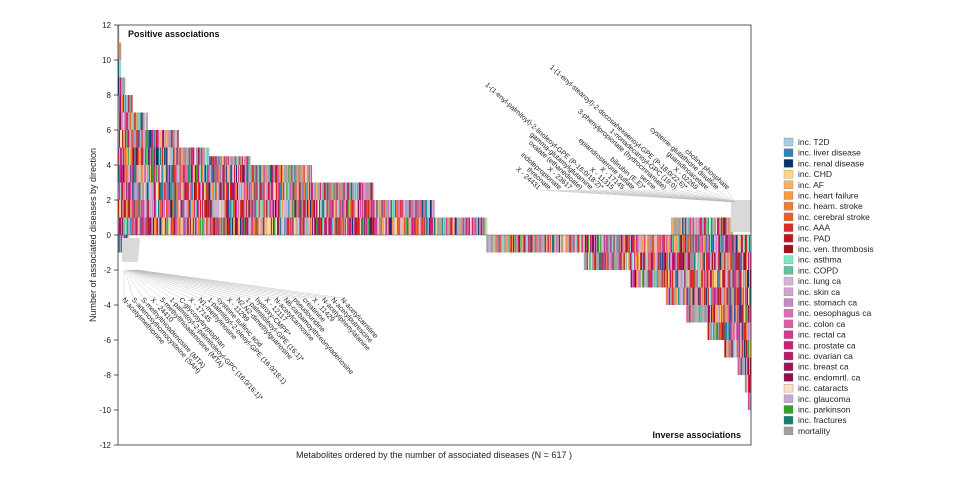 This screenshot has width=960, height=485. Describe the element at coordinates (210, 284) in the screenshot. I see `label-guide-line` at that location.